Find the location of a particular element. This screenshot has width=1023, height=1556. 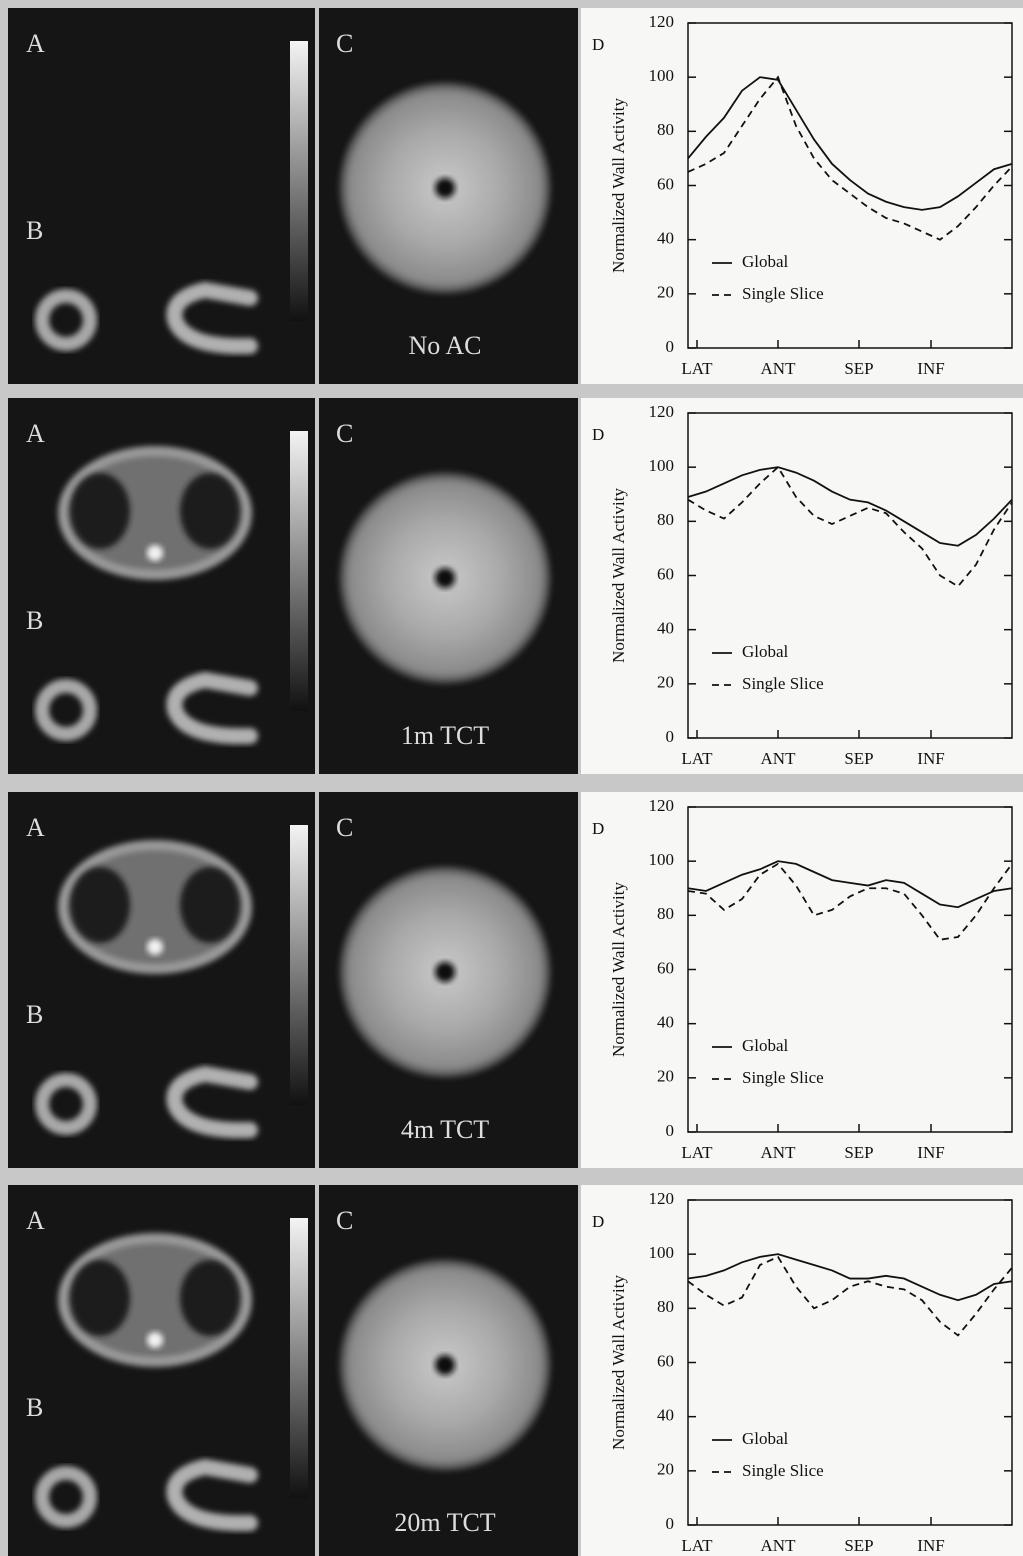

panel-caption: No AC is located at coordinates (445, 345).